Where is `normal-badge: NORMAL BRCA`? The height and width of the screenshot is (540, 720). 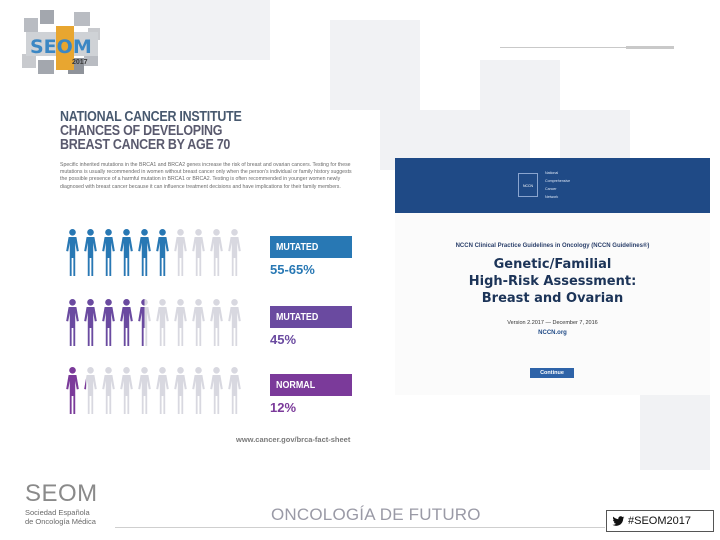 normal-badge: NORMAL BRCA is located at coordinates (311, 393).